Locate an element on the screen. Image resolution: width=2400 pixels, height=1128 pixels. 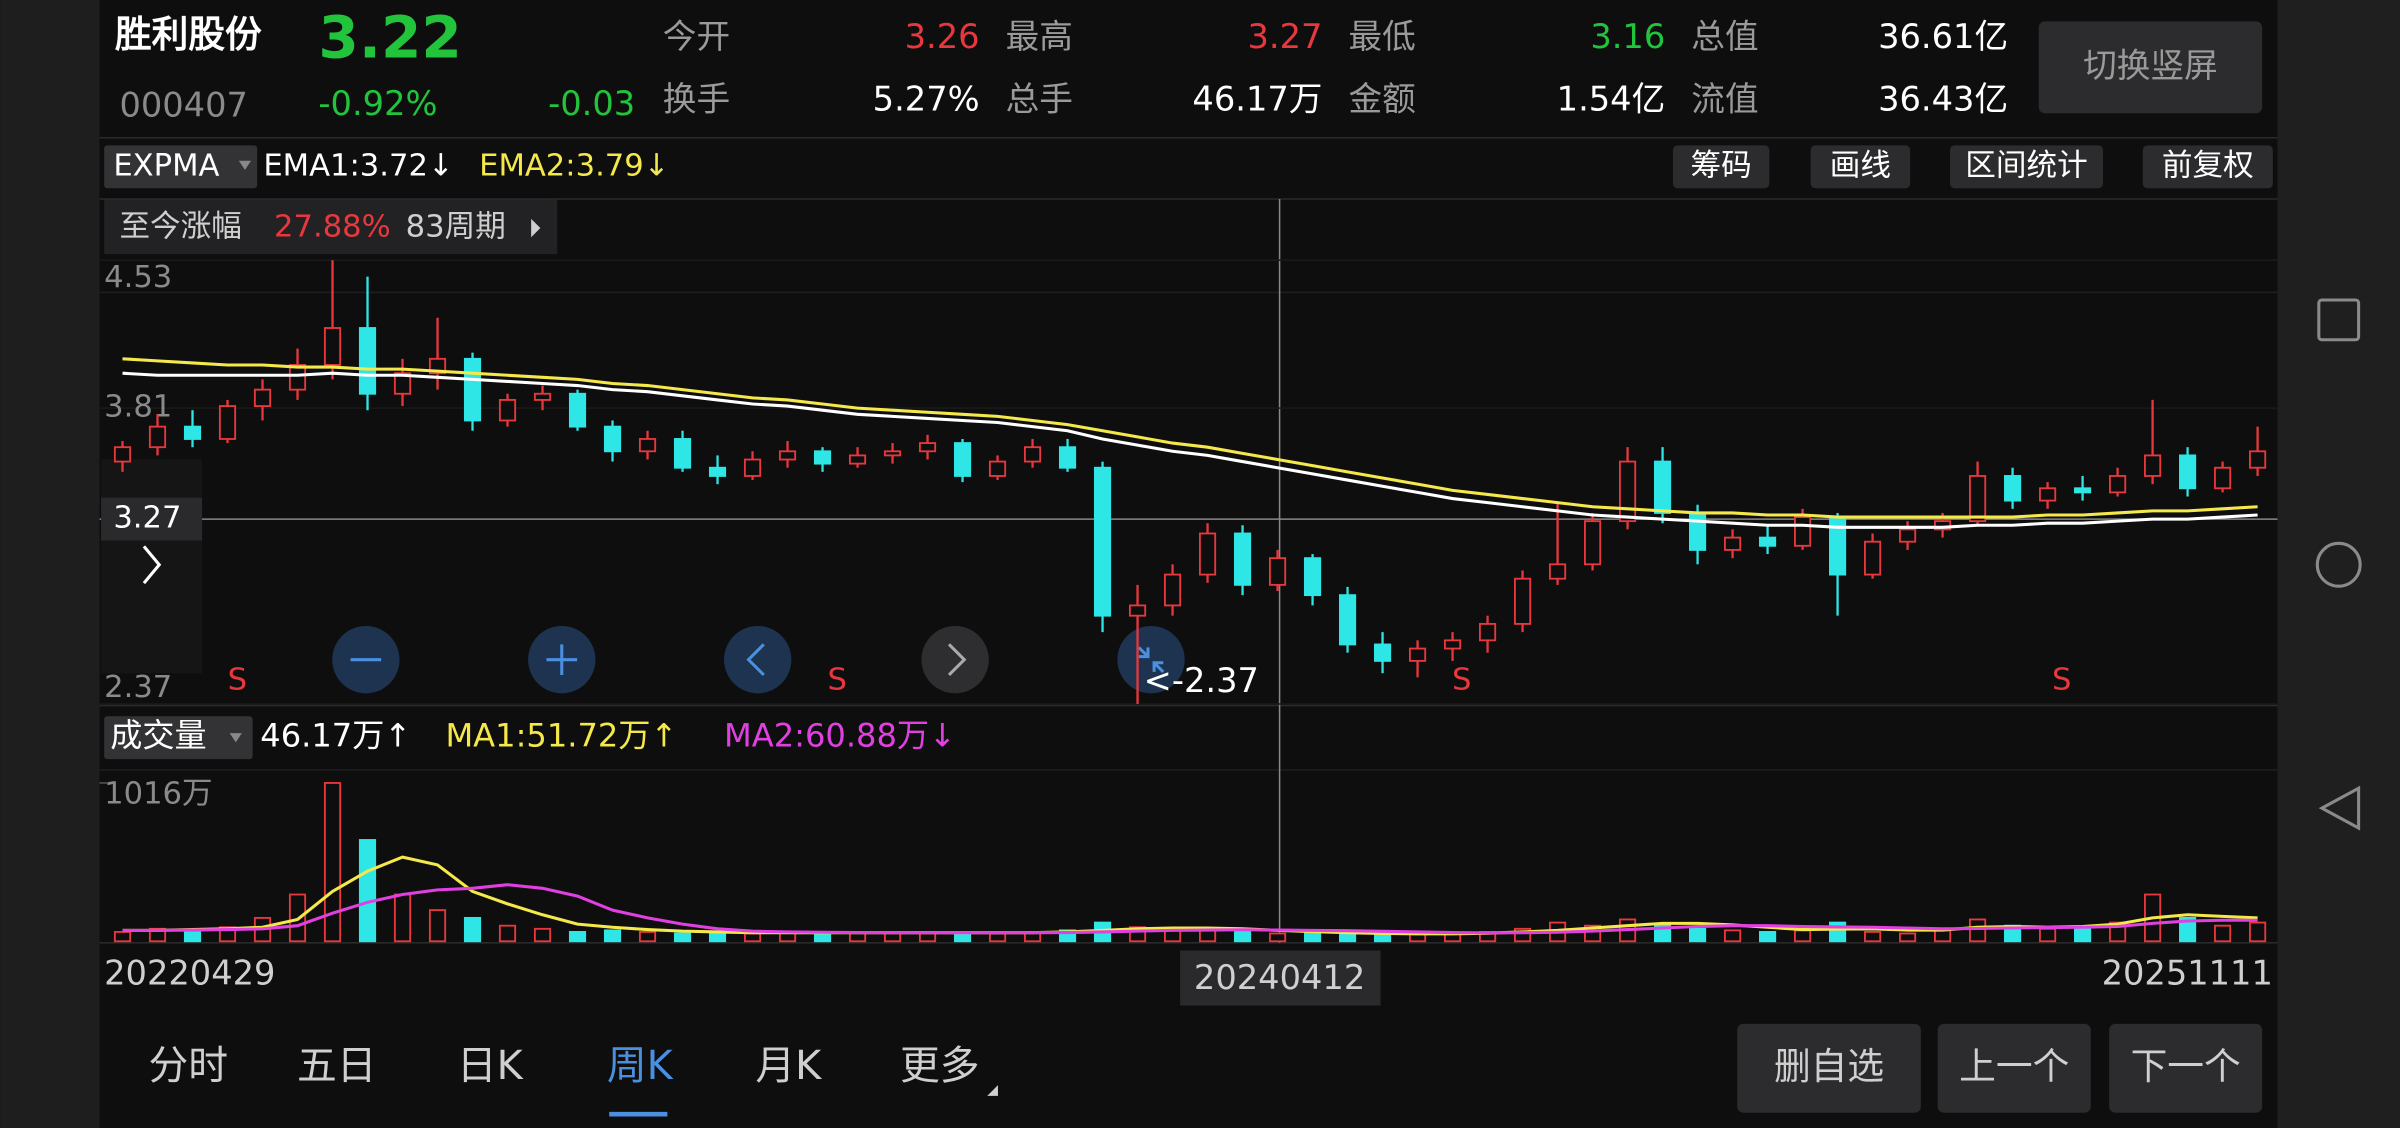
y-tick-label: 1016万 is located at coordinates (158, 794).